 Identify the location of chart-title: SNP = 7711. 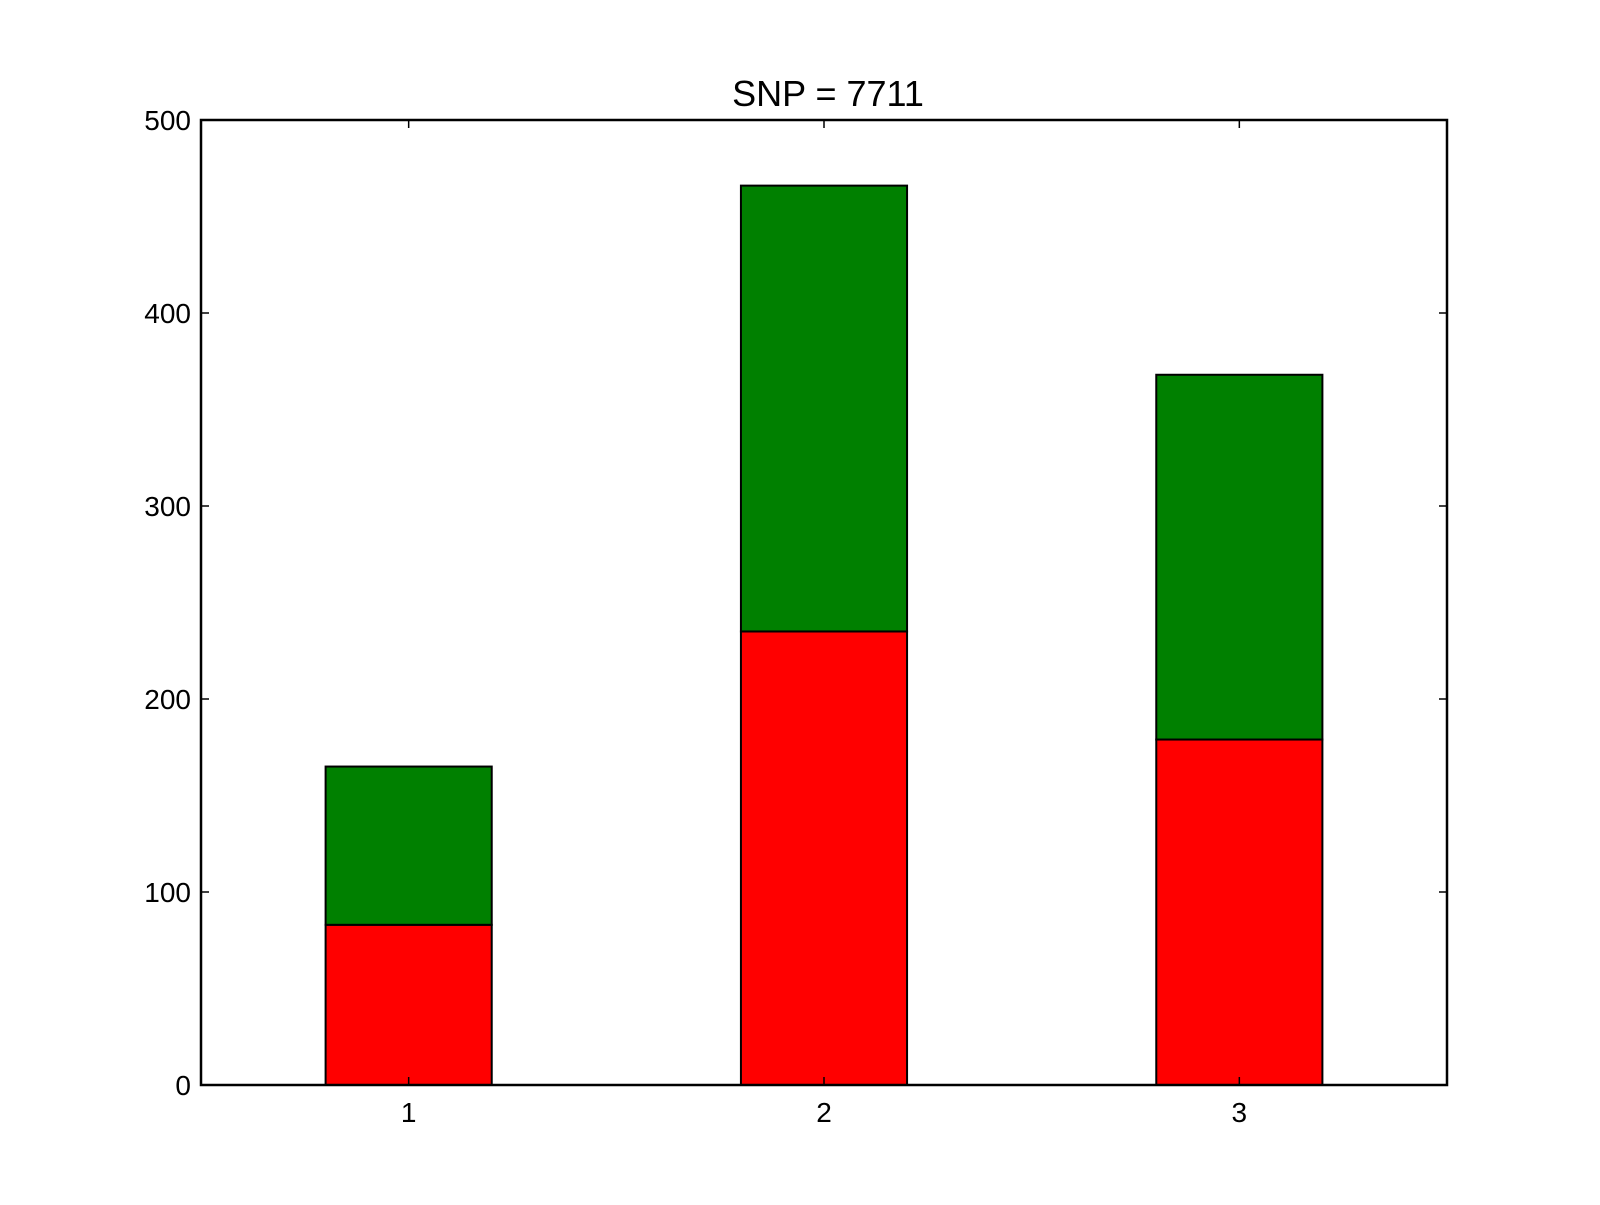
(828, 93).